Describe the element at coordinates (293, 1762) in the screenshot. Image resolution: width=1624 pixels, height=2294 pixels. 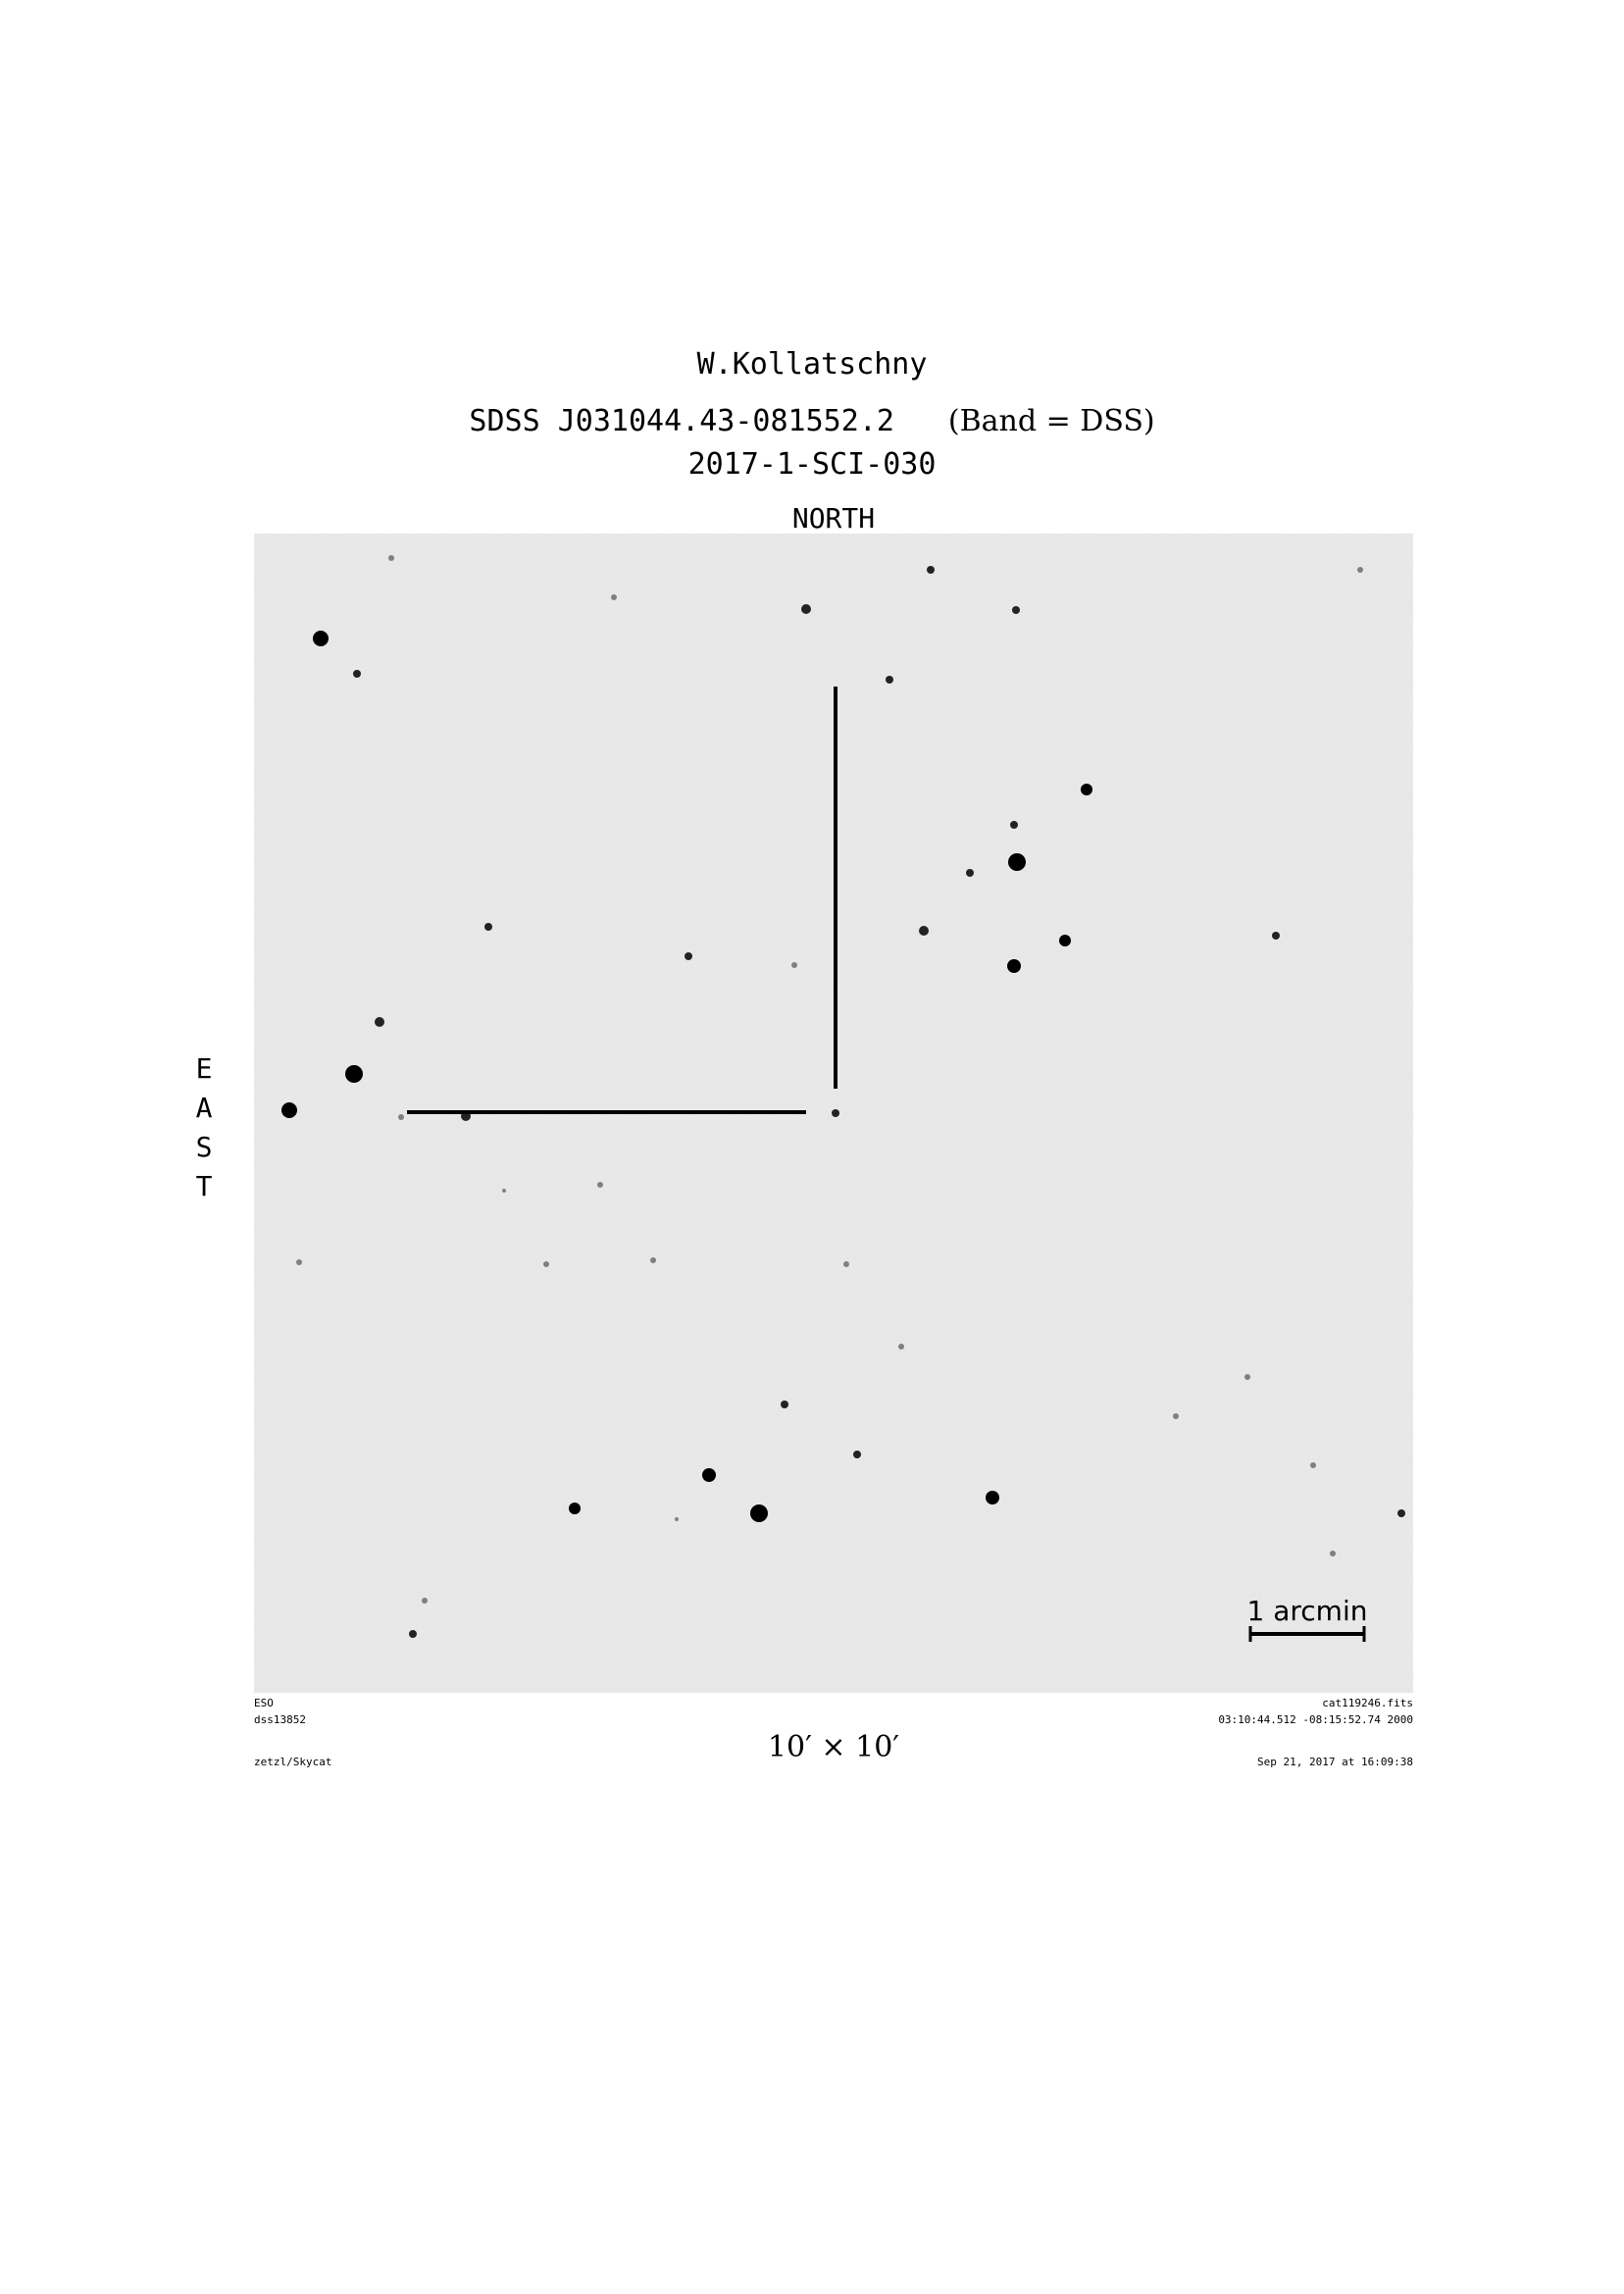
I see `footer-software: zetzl/Skycat` at that location.